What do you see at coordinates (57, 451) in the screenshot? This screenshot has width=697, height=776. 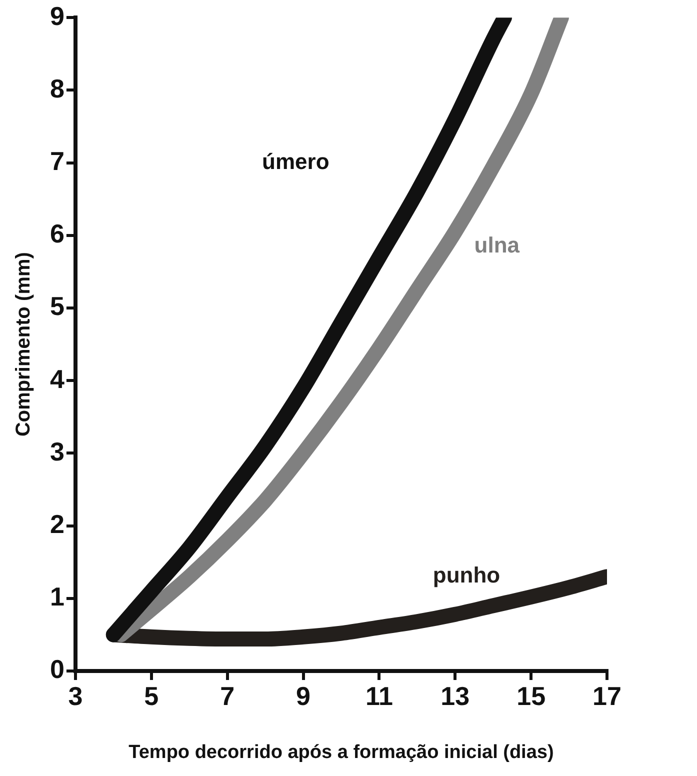 I see `y-tick-label: 3` at bounding box center [57, 451].